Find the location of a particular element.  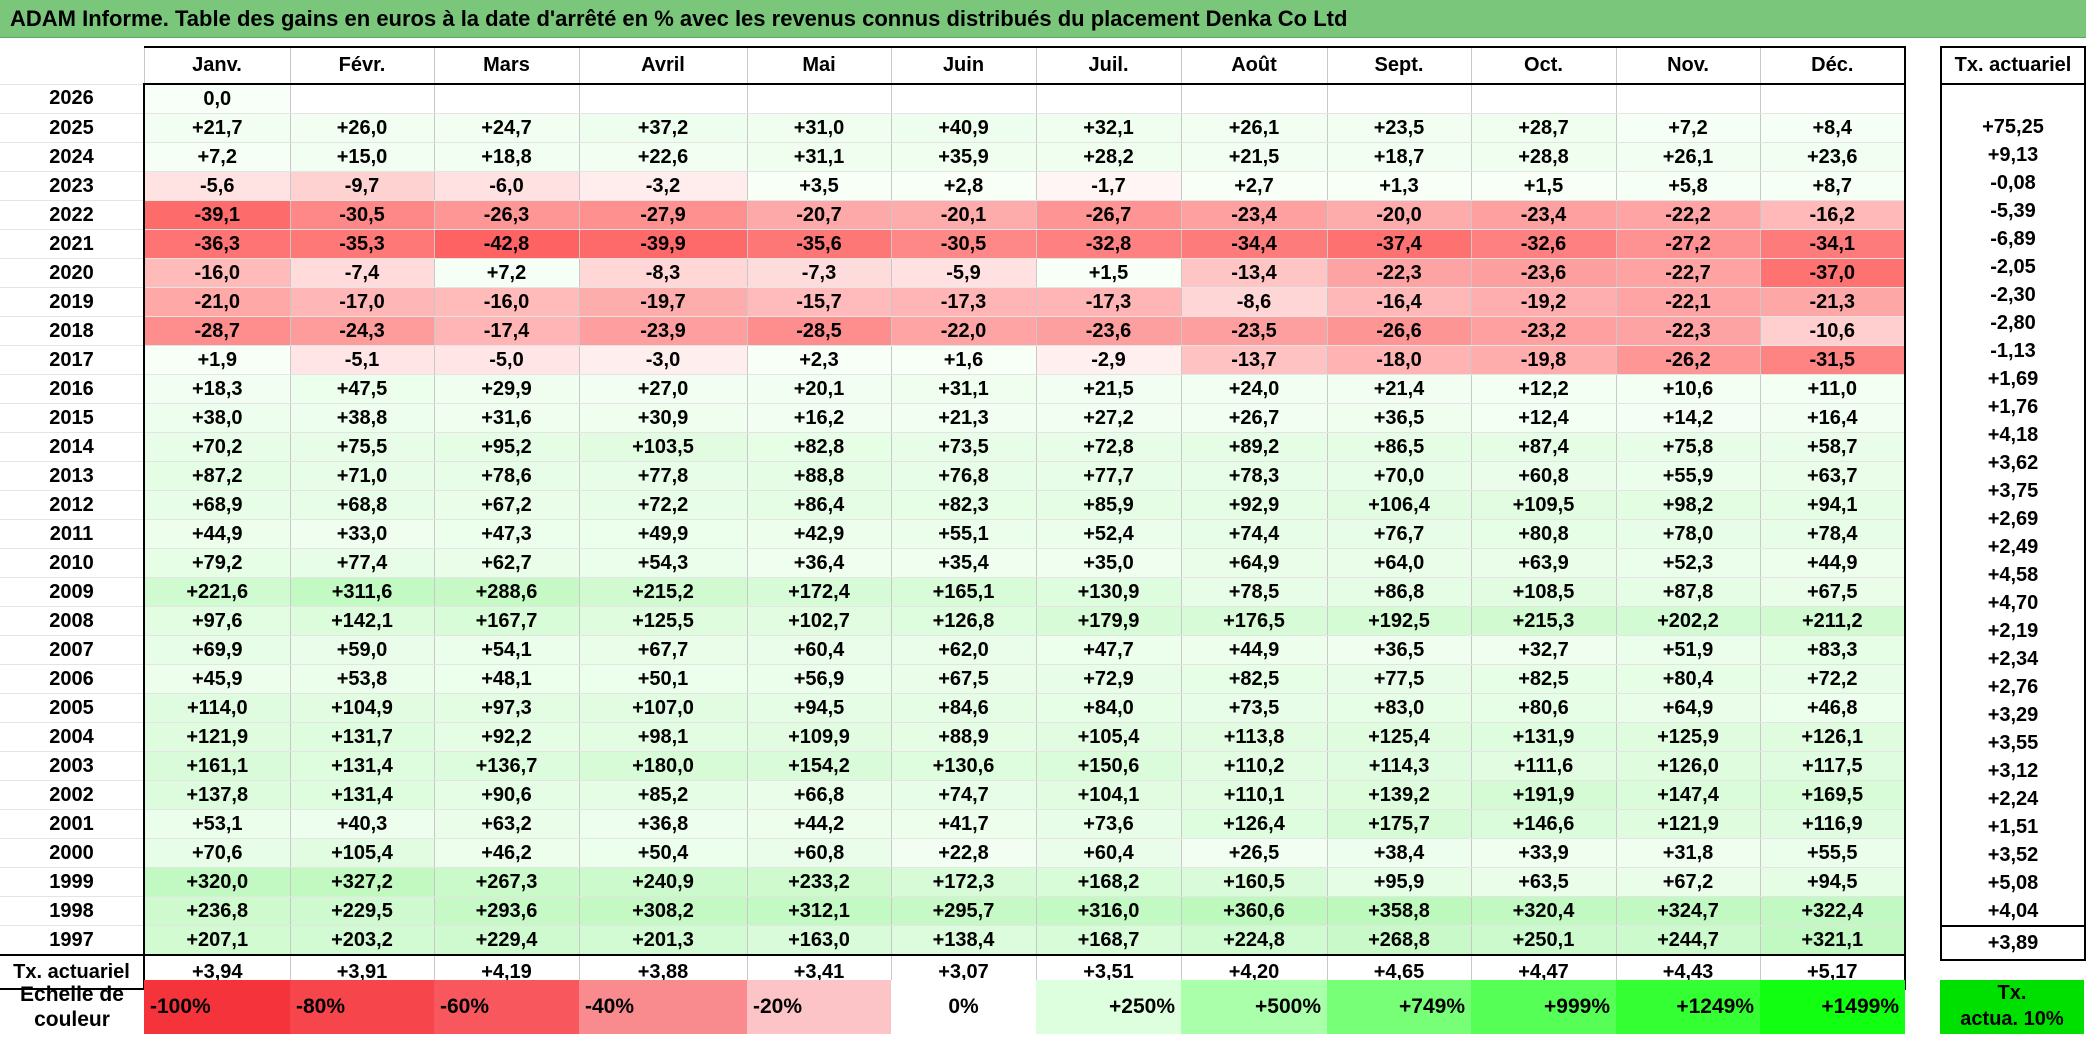

gain-cell: +31,0 is located at coordinates (818, 128).